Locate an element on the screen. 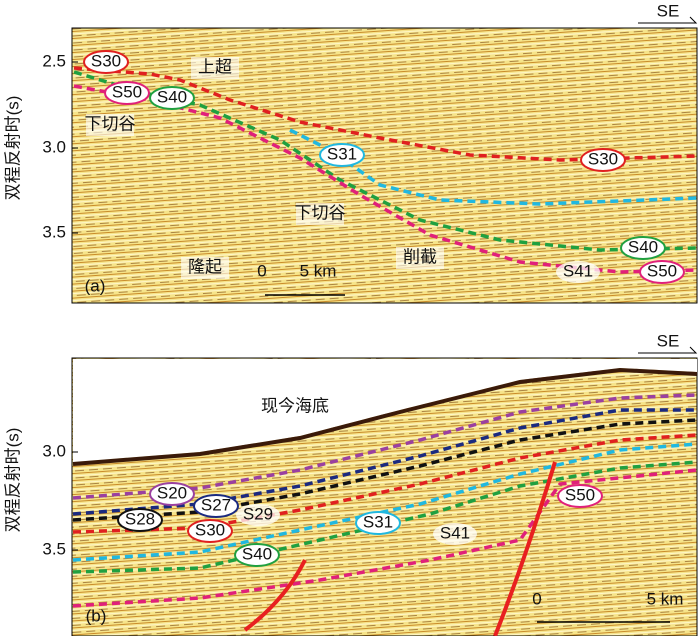 The image size is (700, 636). horizon-label: S27 is located at coordinates (216, 504).